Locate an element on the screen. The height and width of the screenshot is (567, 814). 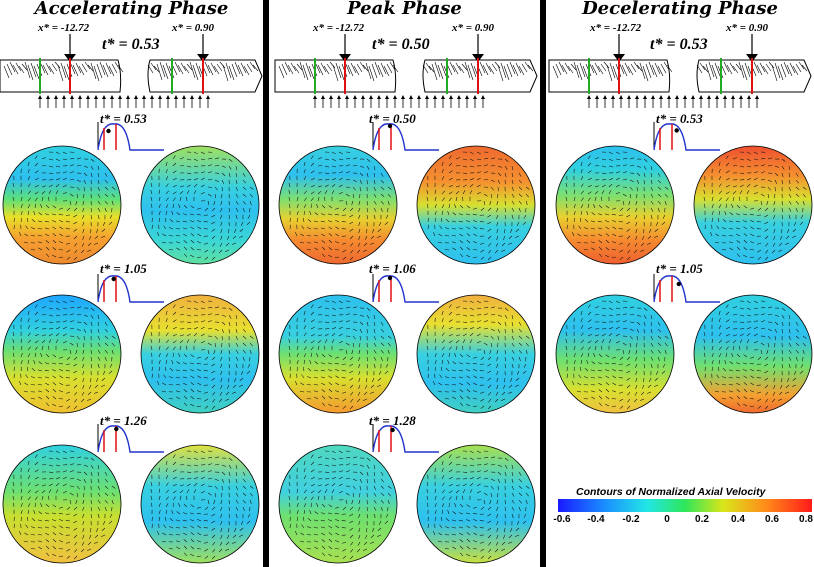
legend-tick: 0.2 is located at coordinates (702, 519).